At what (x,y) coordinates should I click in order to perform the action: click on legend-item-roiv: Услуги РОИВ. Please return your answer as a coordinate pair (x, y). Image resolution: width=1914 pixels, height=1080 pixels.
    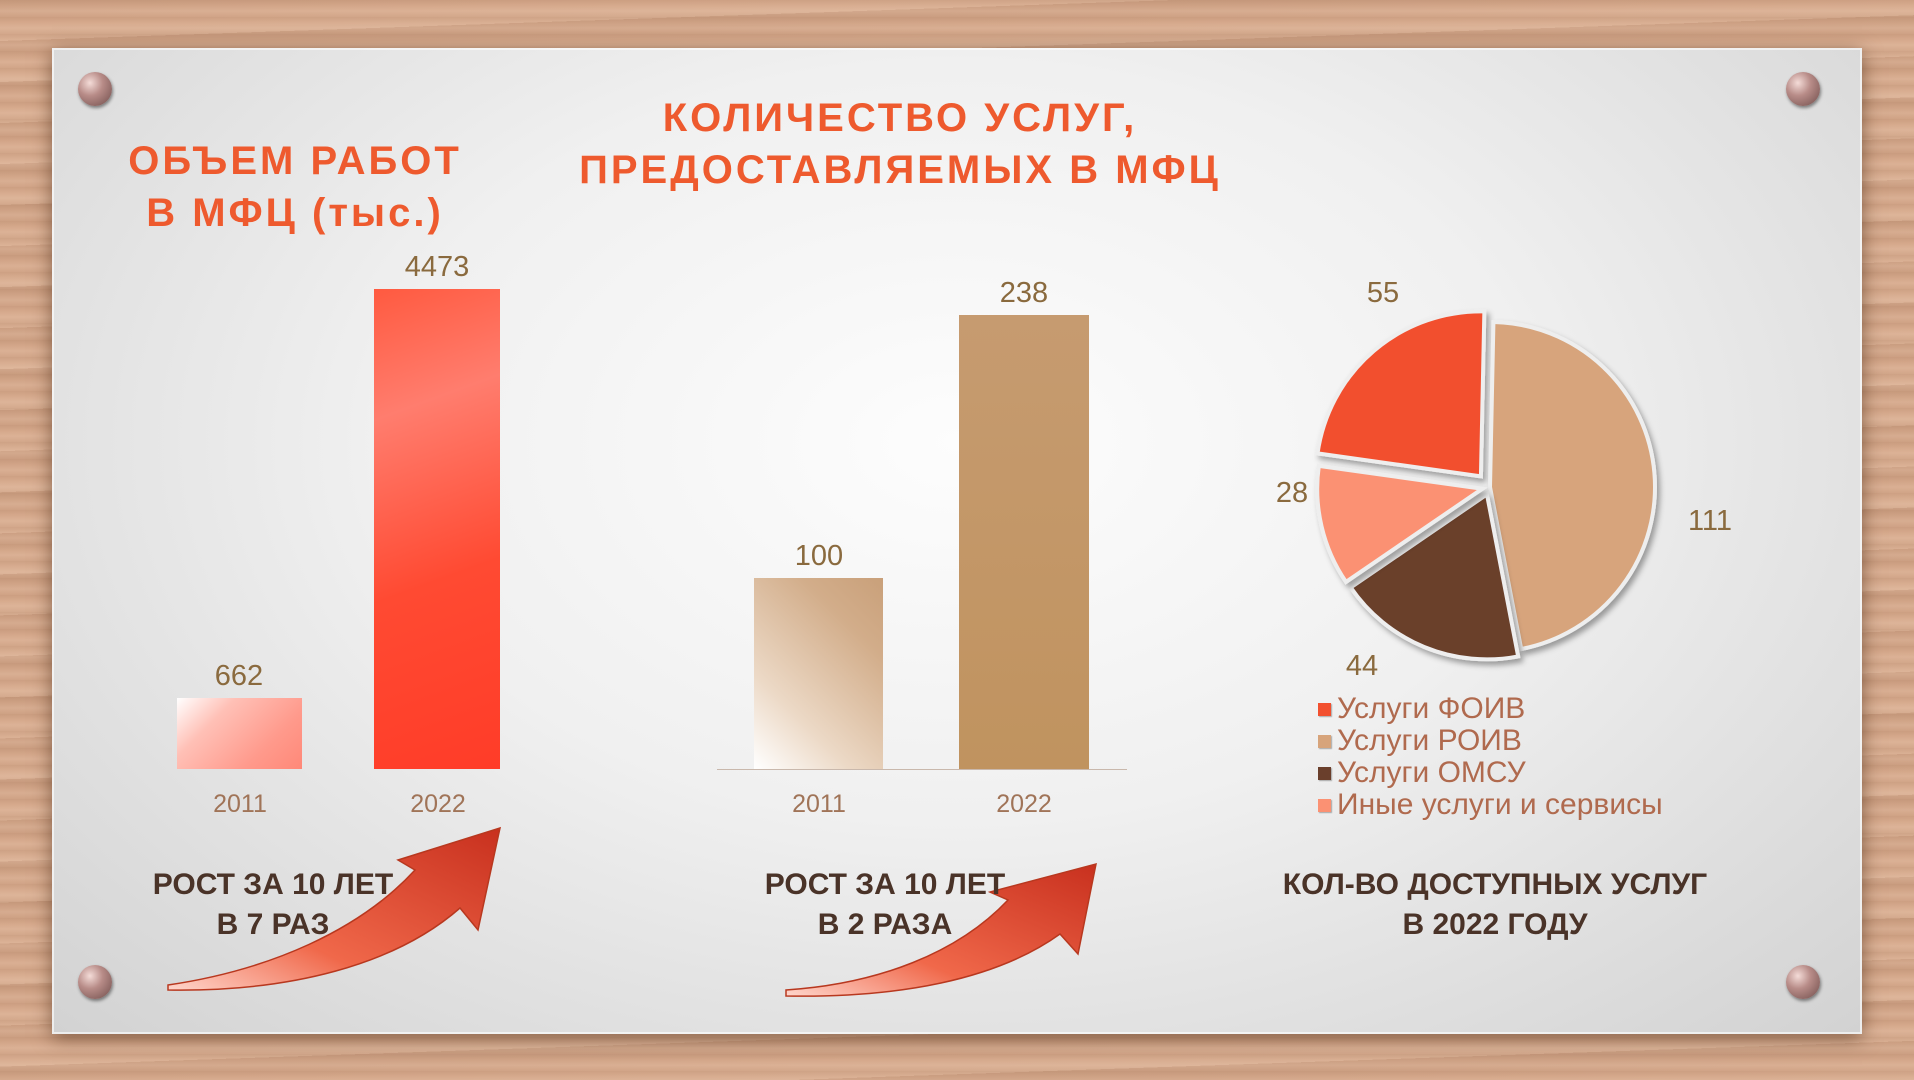
    Looking at the image, I should click on (1490, 740).